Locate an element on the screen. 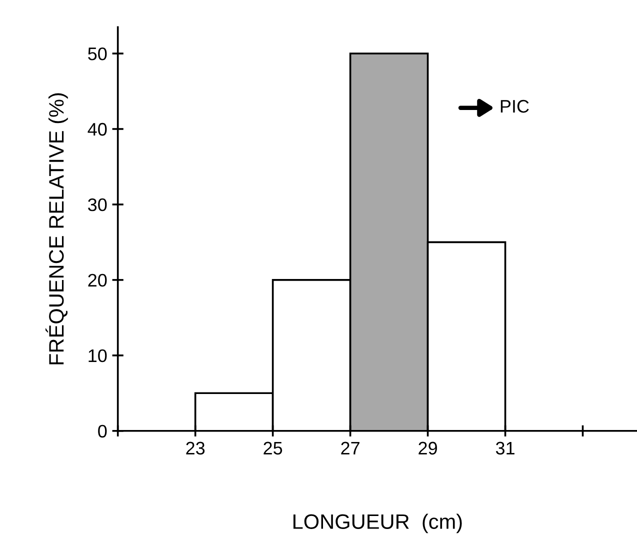 The height and width of the screenshot is (542, 637). y-tick-label: 30 is located at coordinates (97, 205).